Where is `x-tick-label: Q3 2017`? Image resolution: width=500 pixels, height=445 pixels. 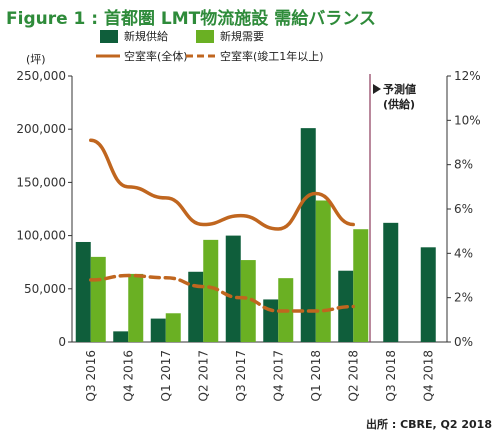 x-tick-label: Q3 2017 is located at coordinates (241, 375).